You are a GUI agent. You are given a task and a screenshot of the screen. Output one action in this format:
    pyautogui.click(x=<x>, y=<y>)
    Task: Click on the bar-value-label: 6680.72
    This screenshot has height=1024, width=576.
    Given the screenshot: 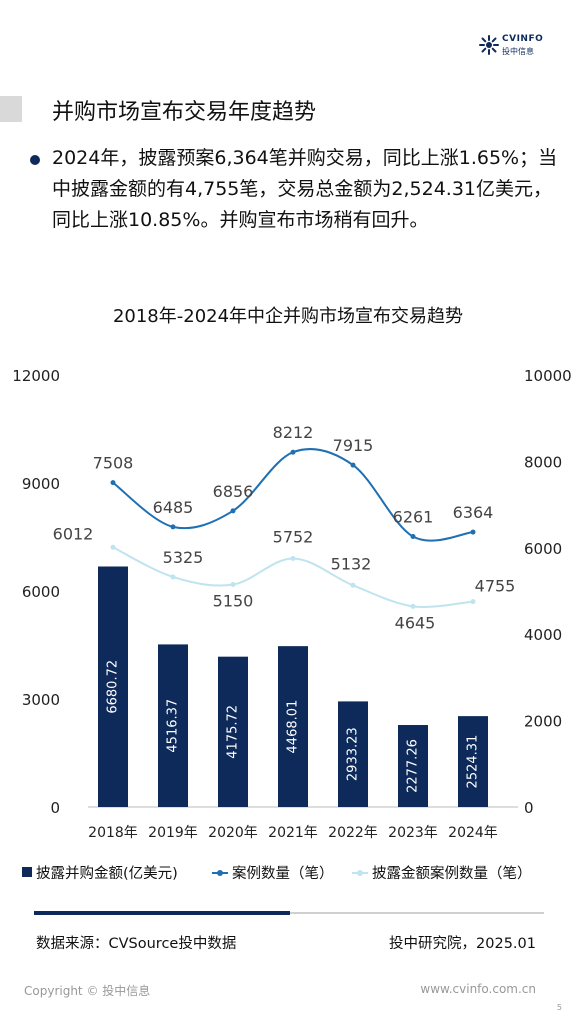 What is the action you would take?
    pyautogui.click(x=113, y=687)
    